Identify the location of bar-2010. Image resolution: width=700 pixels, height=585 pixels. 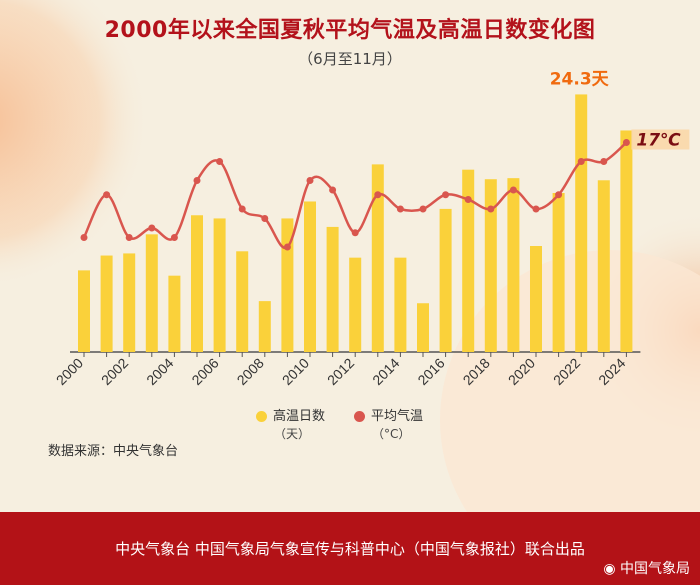
(310, 276).